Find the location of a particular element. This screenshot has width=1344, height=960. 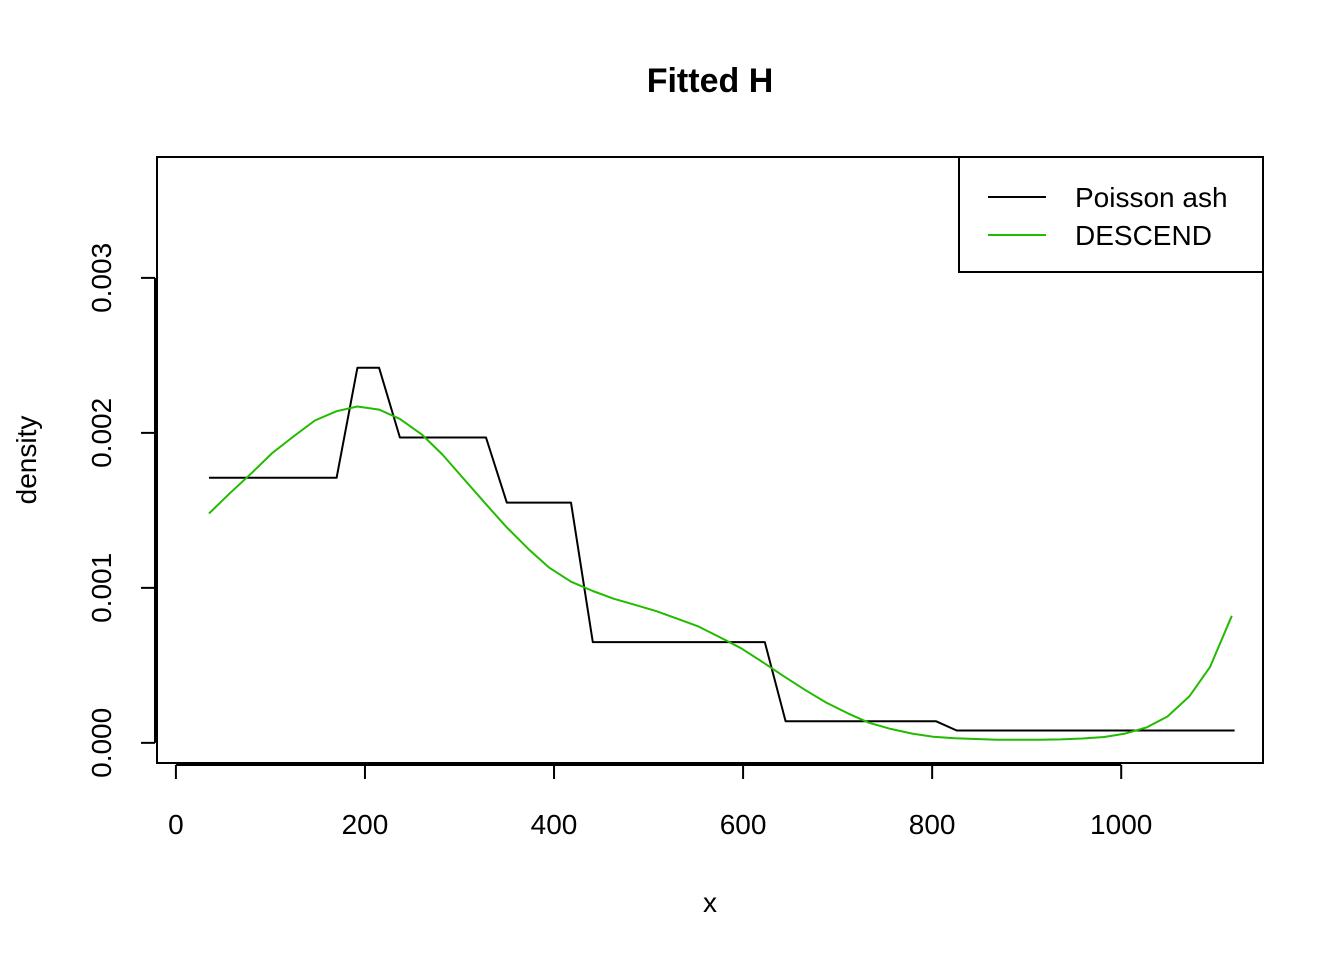

legend-box is located at coordinates (1111, 214).